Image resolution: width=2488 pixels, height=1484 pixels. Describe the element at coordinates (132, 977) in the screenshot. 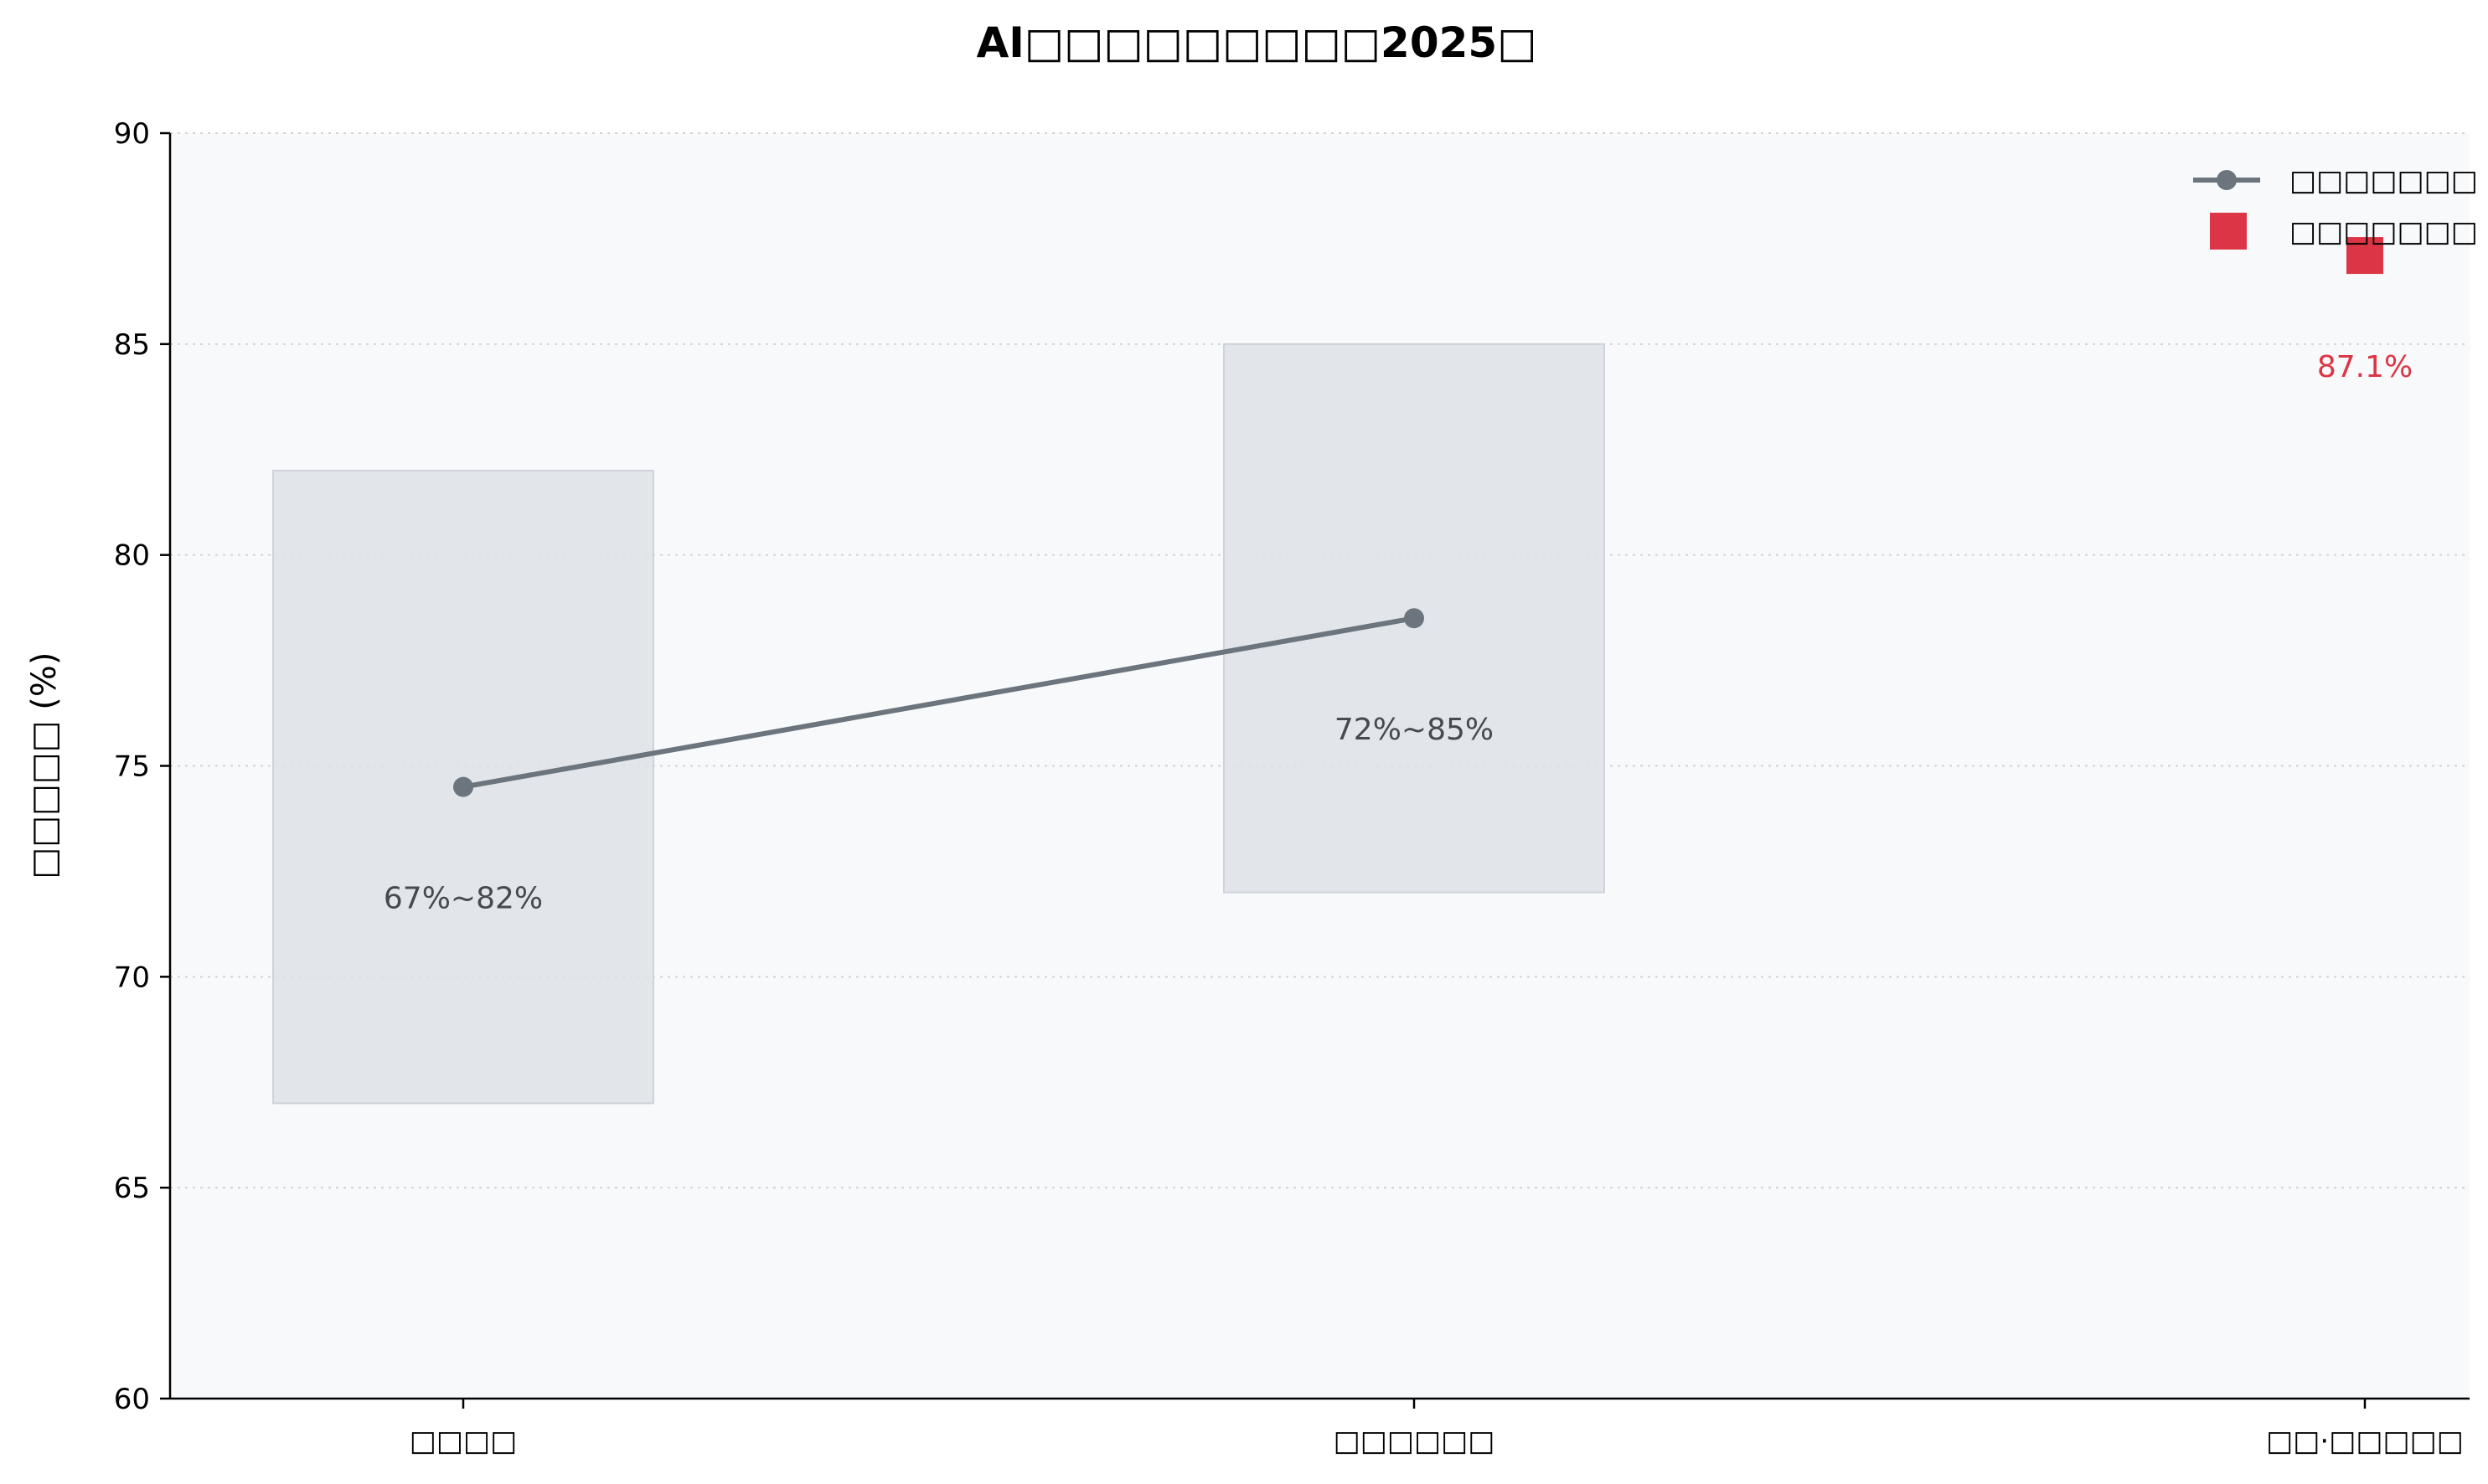

I see `y-tick-label: 70` at that location.